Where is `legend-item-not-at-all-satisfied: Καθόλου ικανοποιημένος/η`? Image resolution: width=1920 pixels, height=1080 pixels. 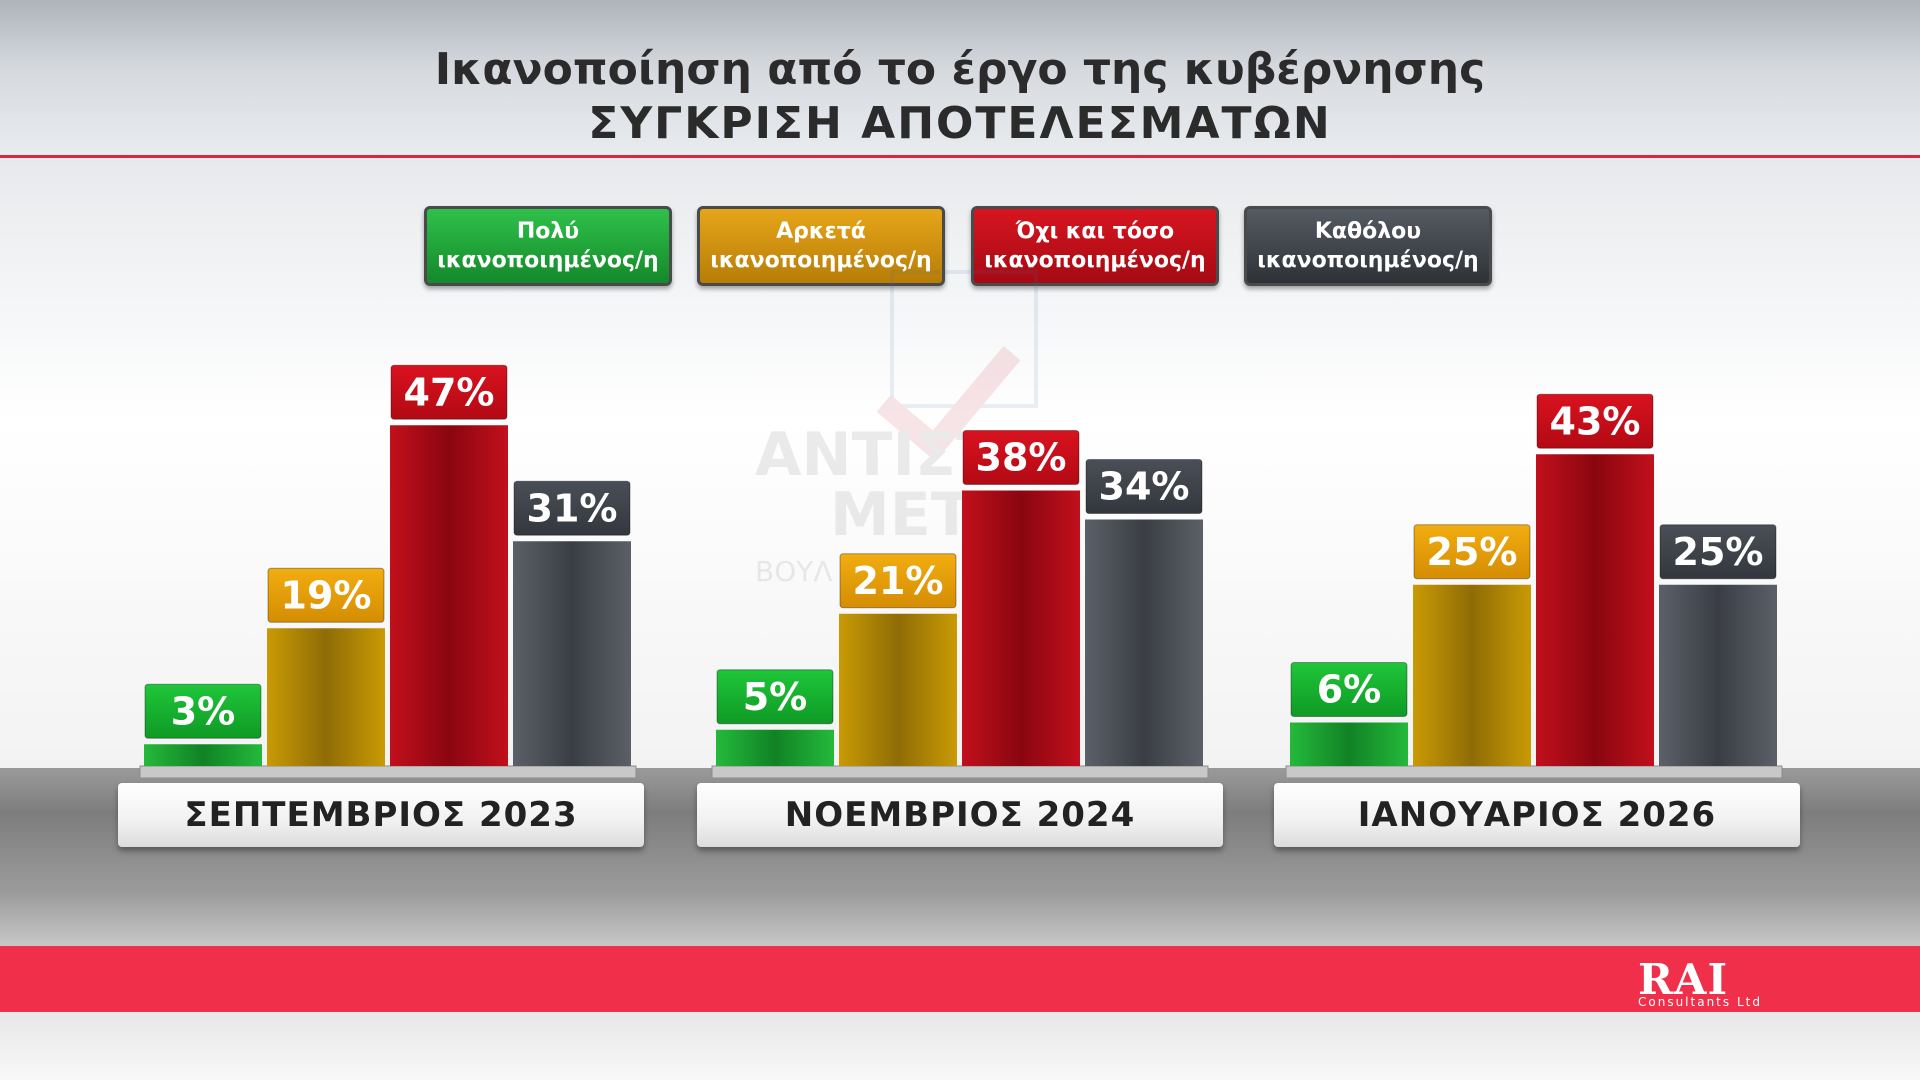 legend-item-not-at-all-satisfied: Καθόλου ικανοποιημένος/η is located at coordinates (1368, 246).